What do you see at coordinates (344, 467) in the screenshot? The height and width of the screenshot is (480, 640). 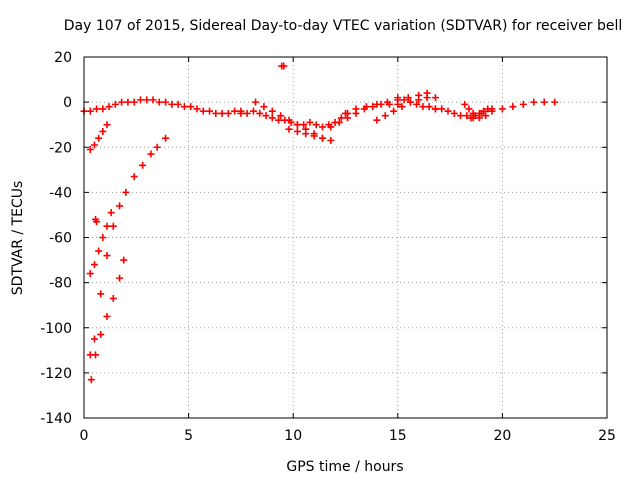 I see `x-axis-label: GPS time / hours` at bounding box center [344, 467].